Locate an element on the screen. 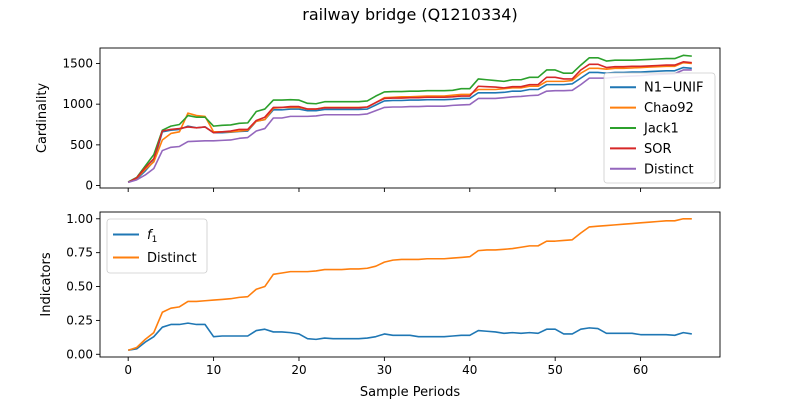 Image resolution: width=800 pixels, height=400 pixels. x-tick-label: 60 is located at coordinates (640, 370).